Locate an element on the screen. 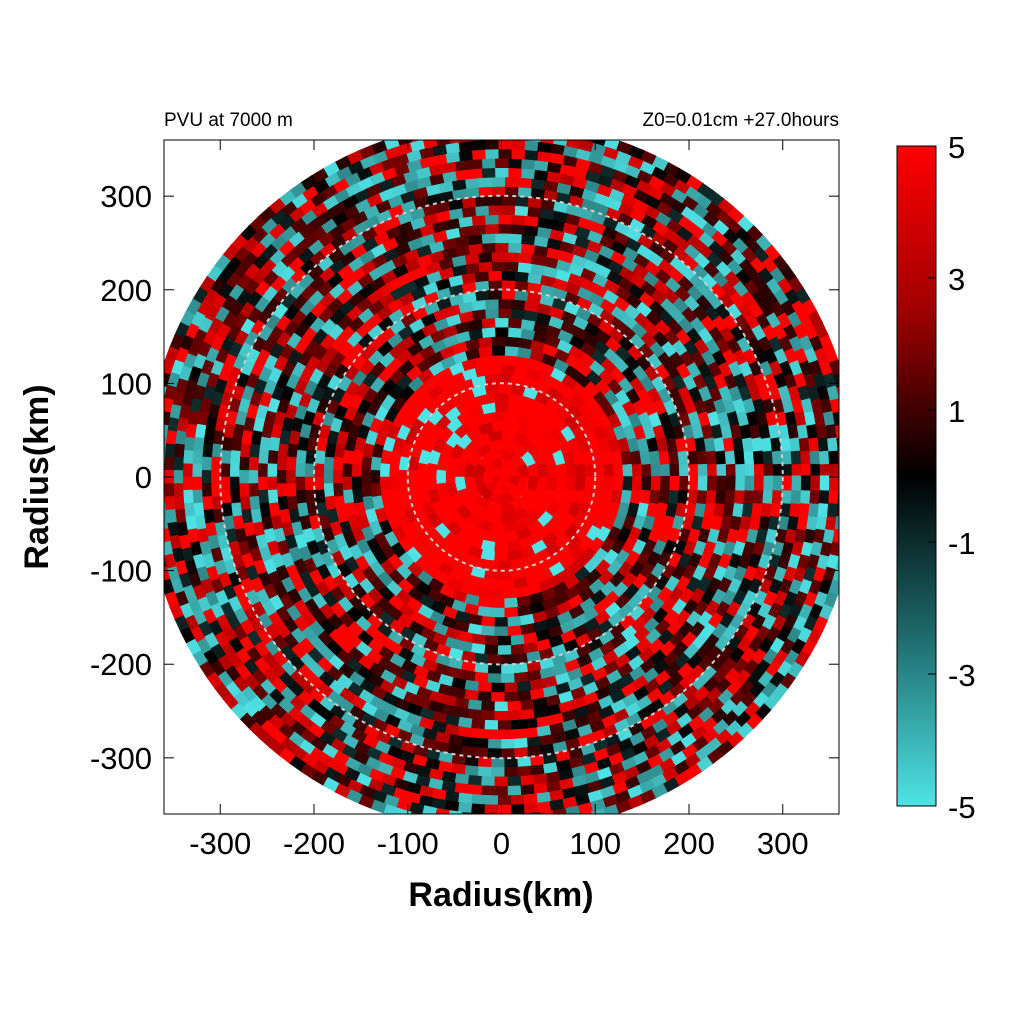  colorbar-ticks: 5 3 1 -1 -3 -5 is located at coordinates (952, 477).